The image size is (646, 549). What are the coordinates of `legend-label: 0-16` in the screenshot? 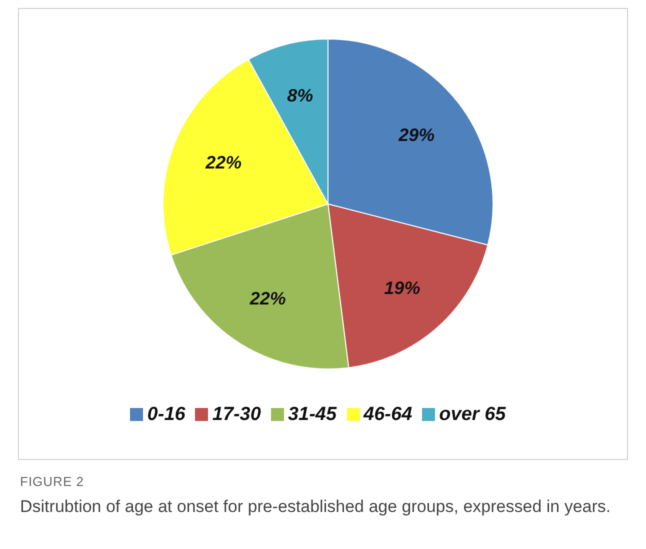 It's located at (166, 414).